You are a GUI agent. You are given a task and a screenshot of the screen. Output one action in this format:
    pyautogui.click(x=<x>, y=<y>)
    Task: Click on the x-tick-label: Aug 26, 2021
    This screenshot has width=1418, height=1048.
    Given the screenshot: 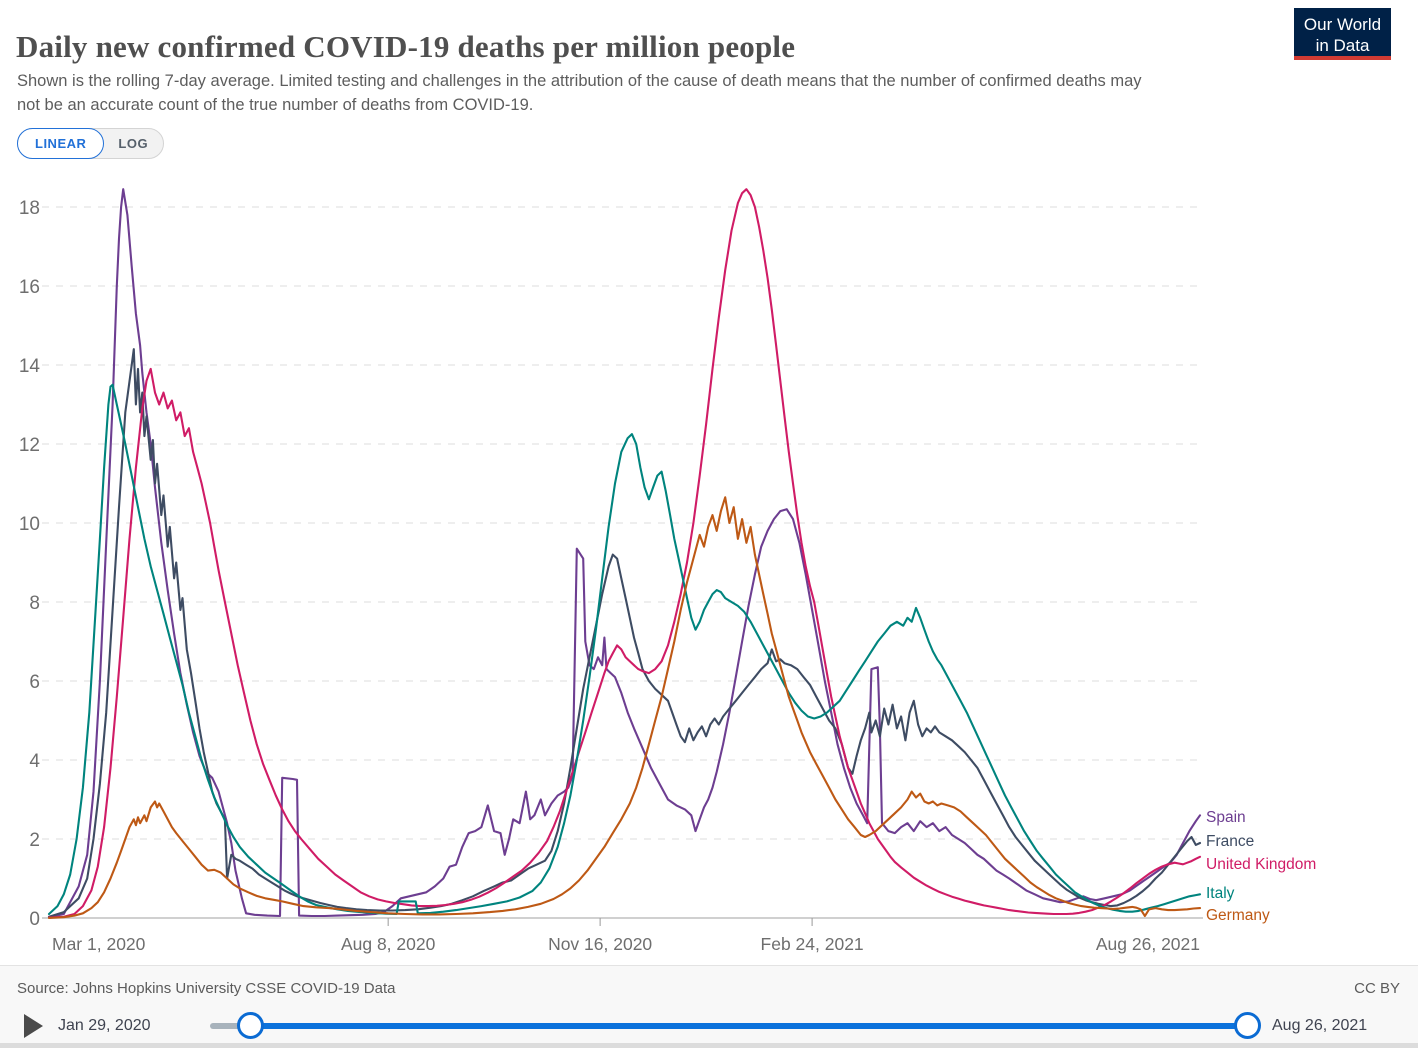 What is the action you would take?
    pyautogui.click(x=1148, y=944)
    